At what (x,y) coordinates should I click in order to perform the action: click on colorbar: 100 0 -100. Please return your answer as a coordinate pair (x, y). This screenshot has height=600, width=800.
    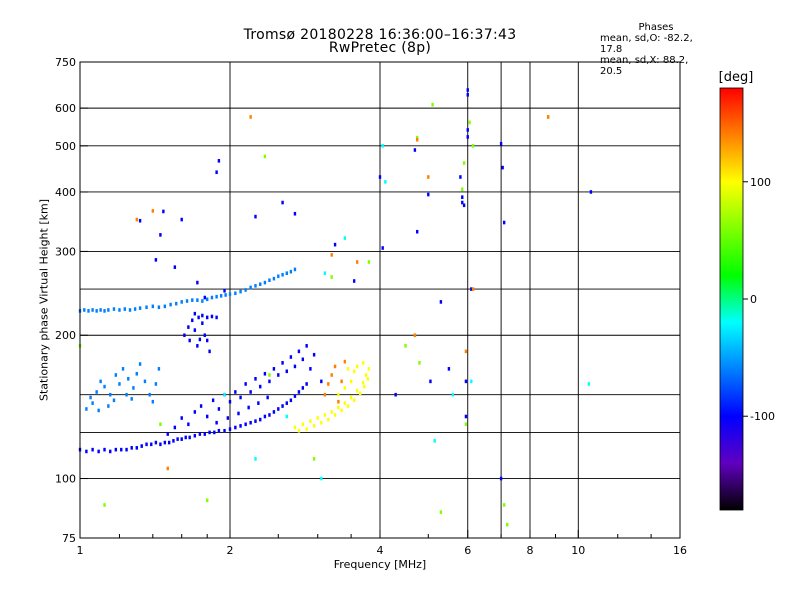
    Looking at the image, I should click on (747, 299).